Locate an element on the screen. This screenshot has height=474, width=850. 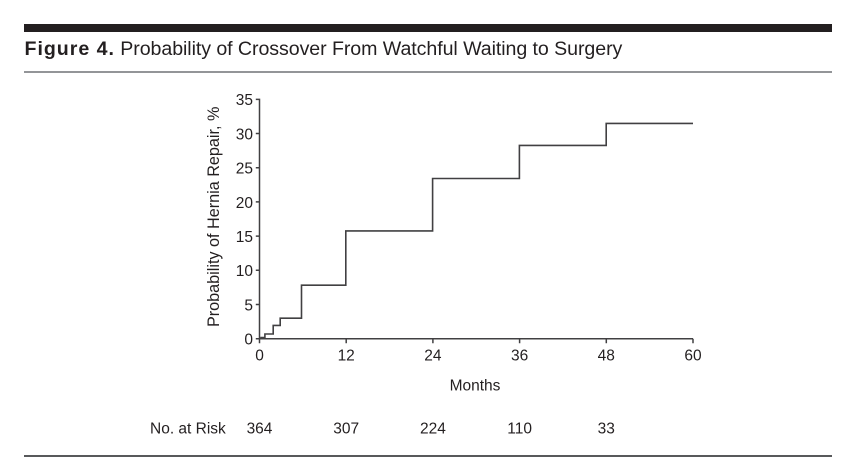
svg-text: 30 is located at coordinates (245, 134).